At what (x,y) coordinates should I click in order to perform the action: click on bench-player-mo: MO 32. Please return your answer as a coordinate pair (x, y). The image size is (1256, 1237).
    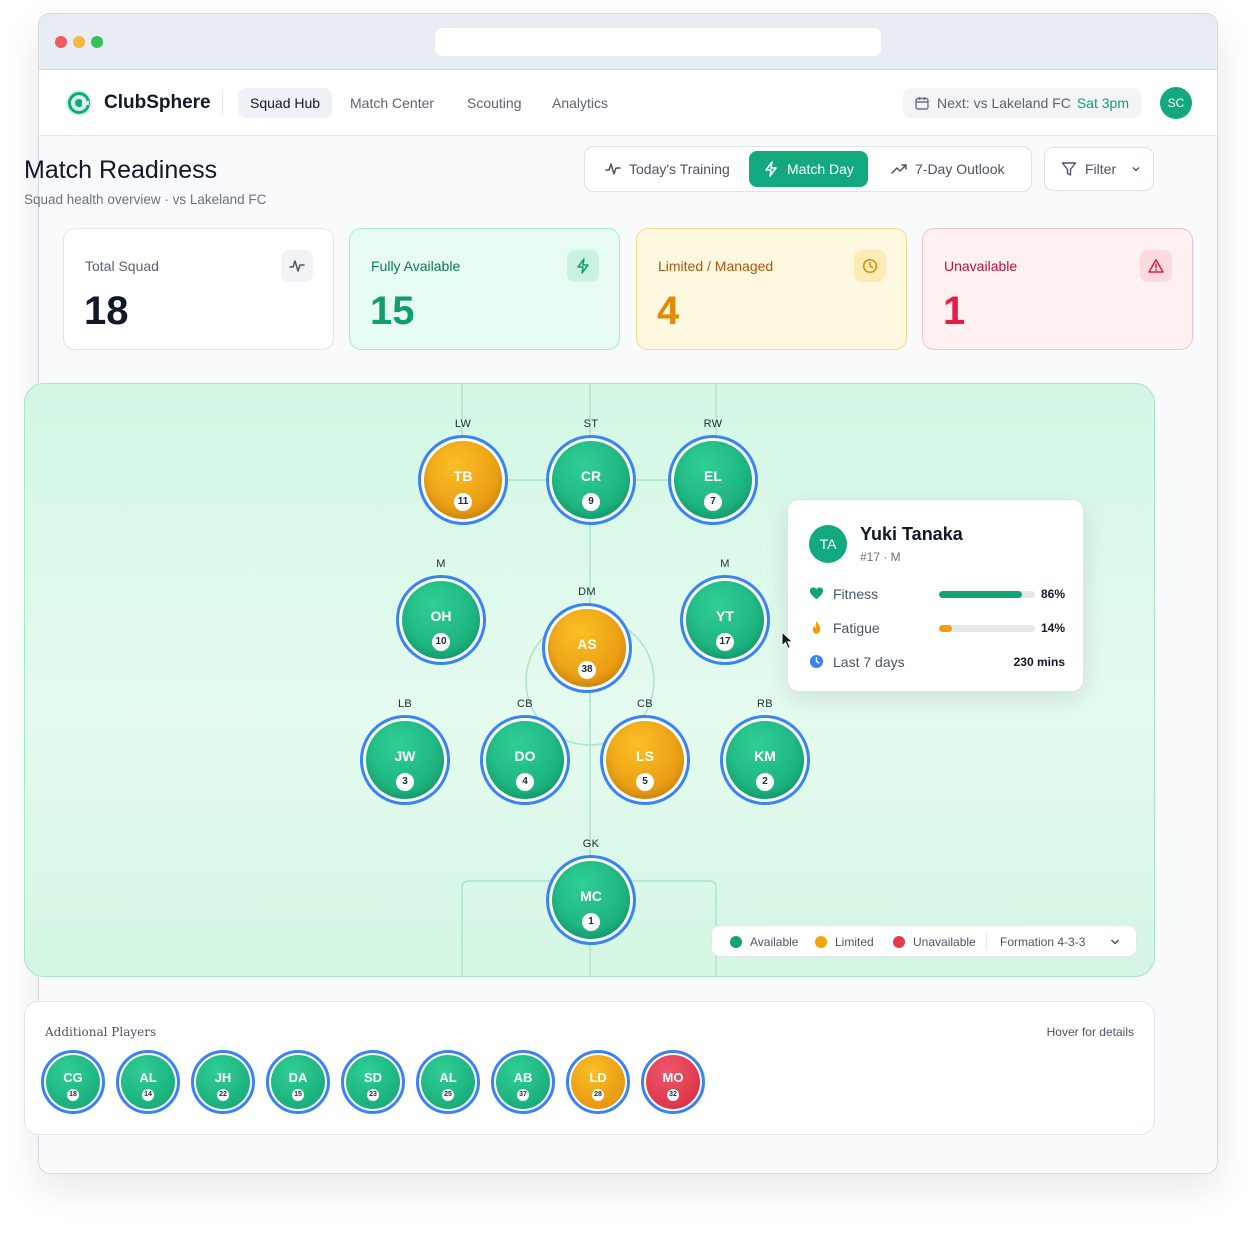
    Looking at the image, I should click on (673, 1082).